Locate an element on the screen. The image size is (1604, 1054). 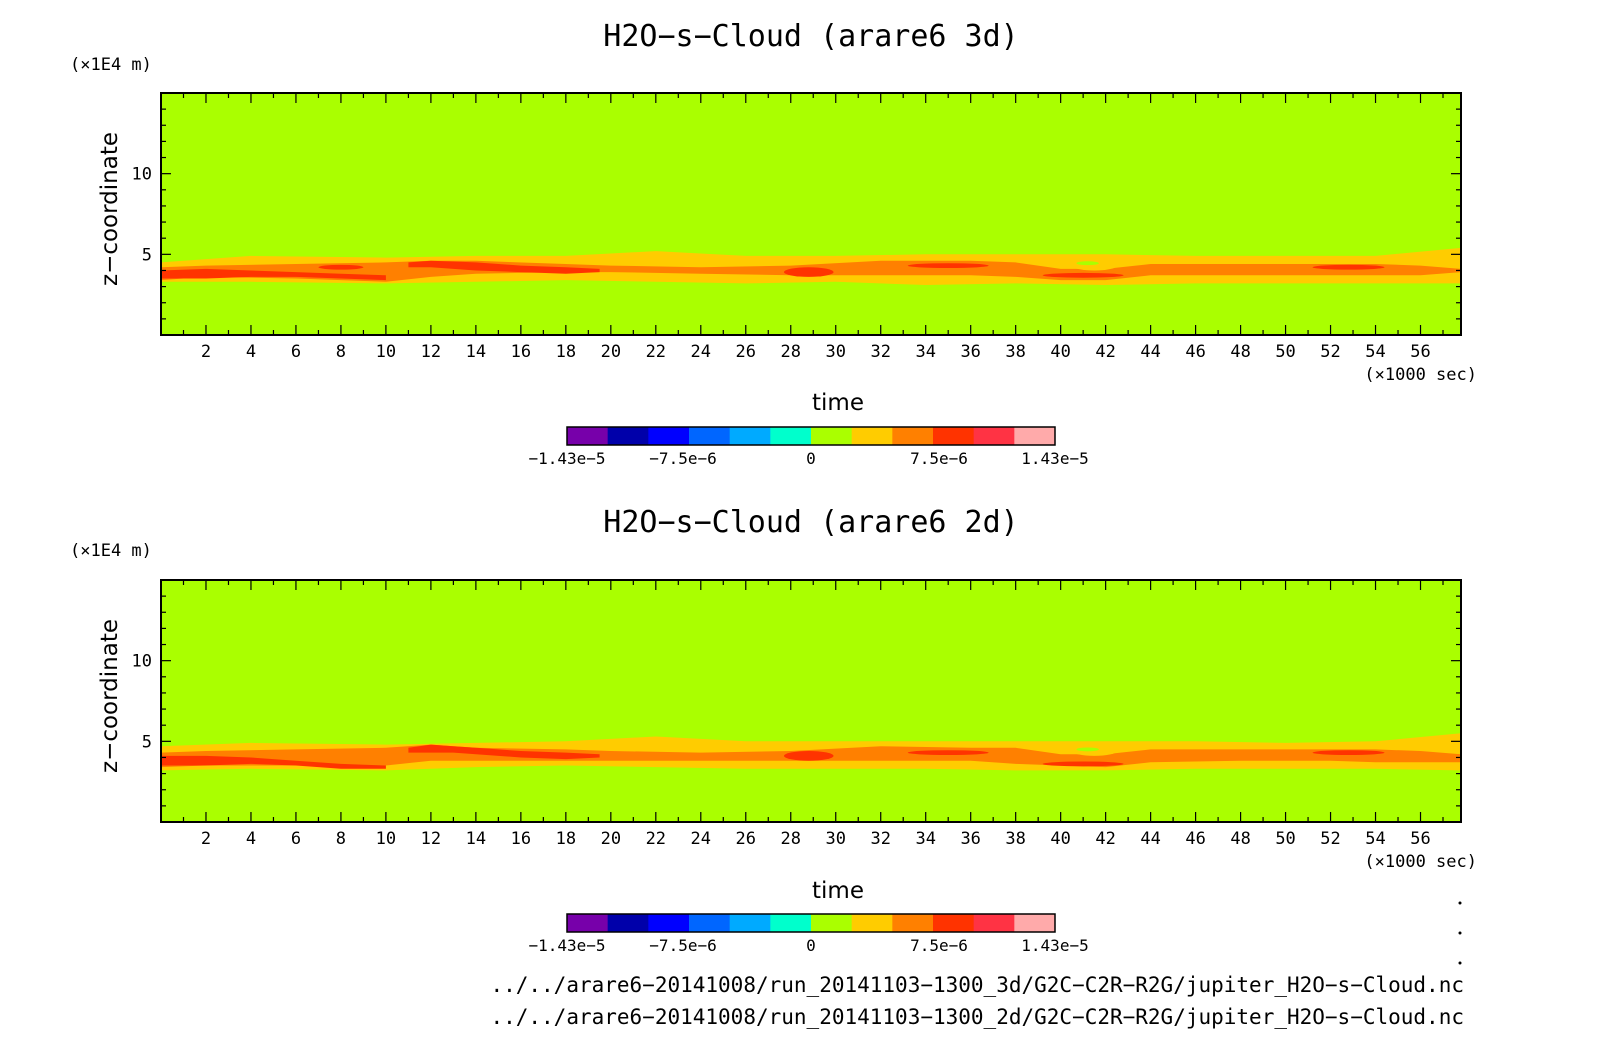
contour-layer is located at coordinates (811, 266).